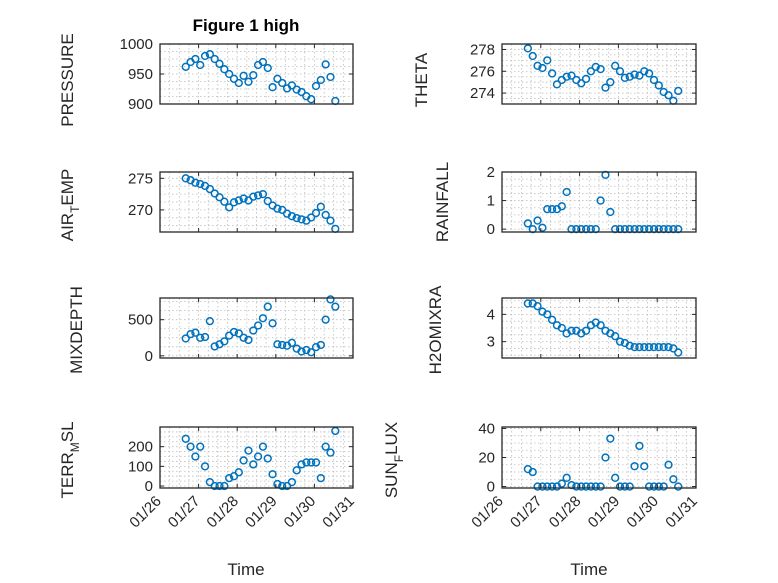  I want to click on figure-title: Figure 1 high, so click(246, 25).